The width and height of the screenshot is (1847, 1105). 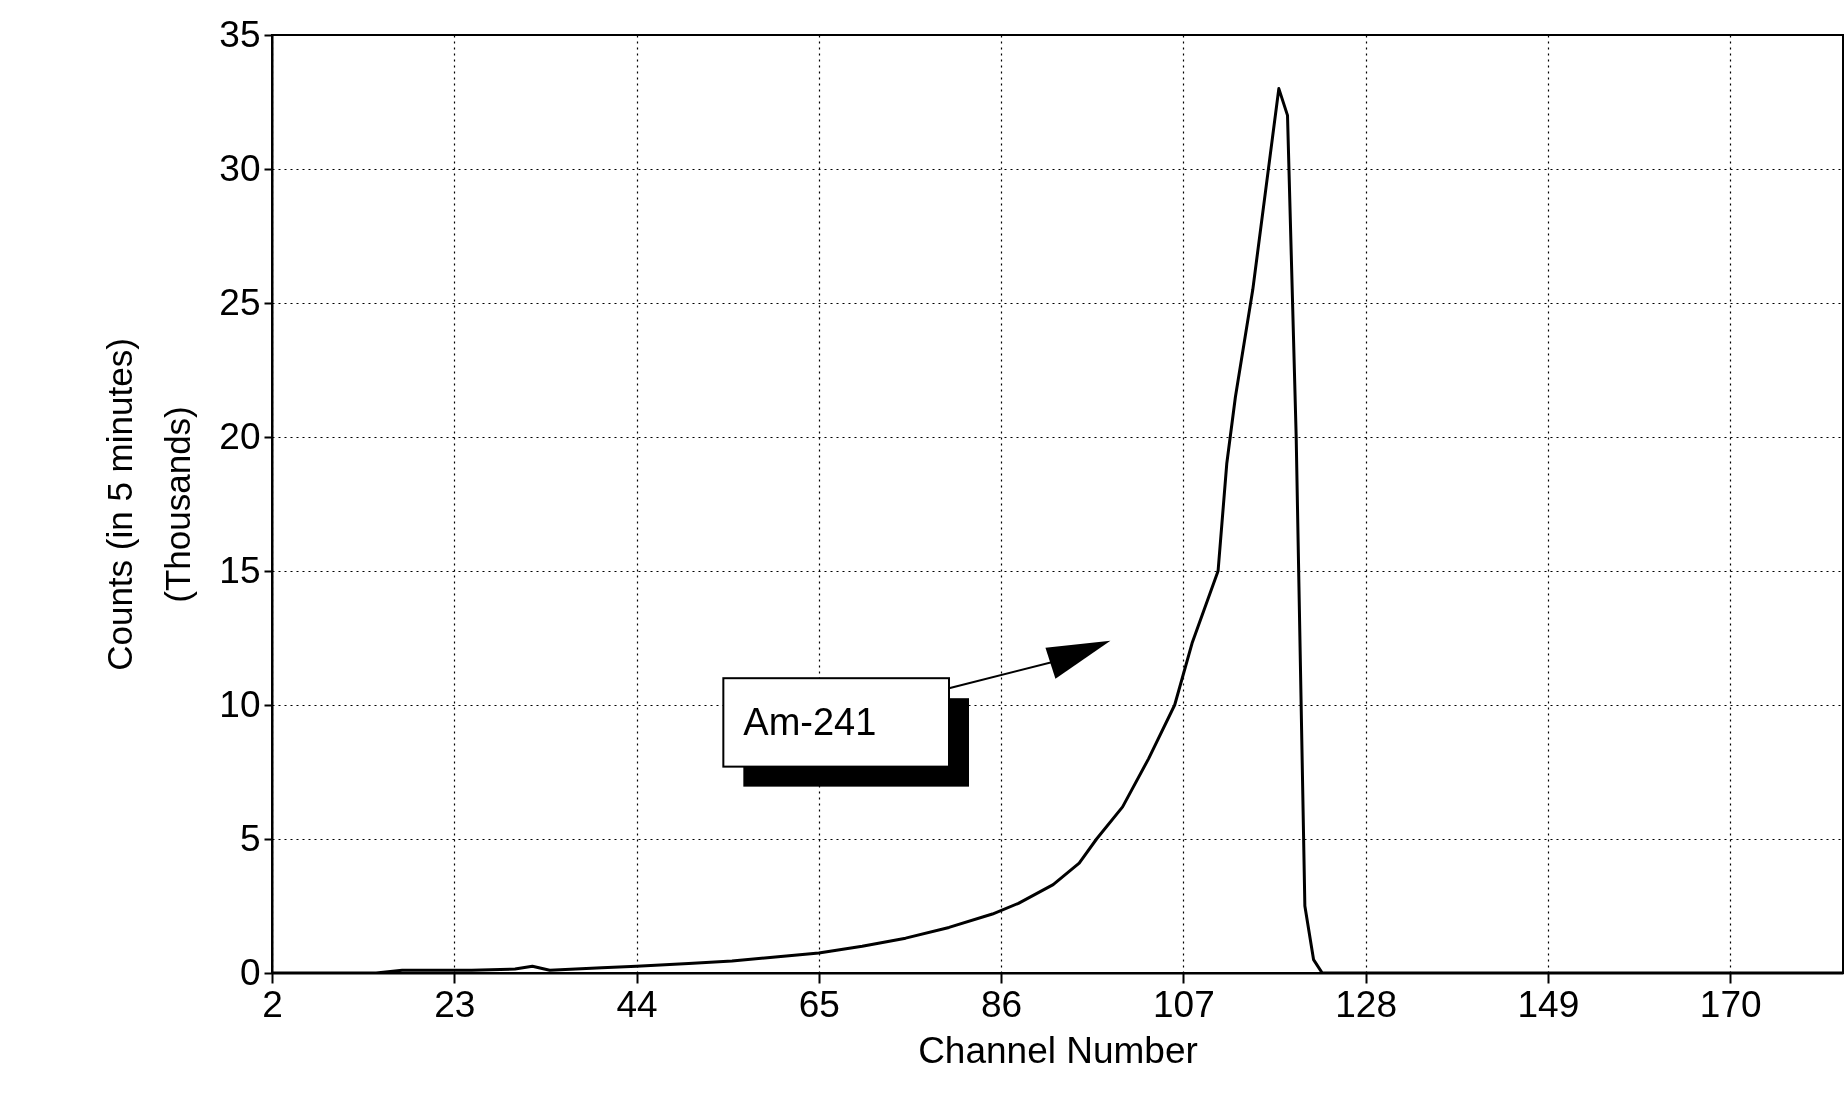 I want to click on y-tick-label: 5, so click(x=250, y=838).